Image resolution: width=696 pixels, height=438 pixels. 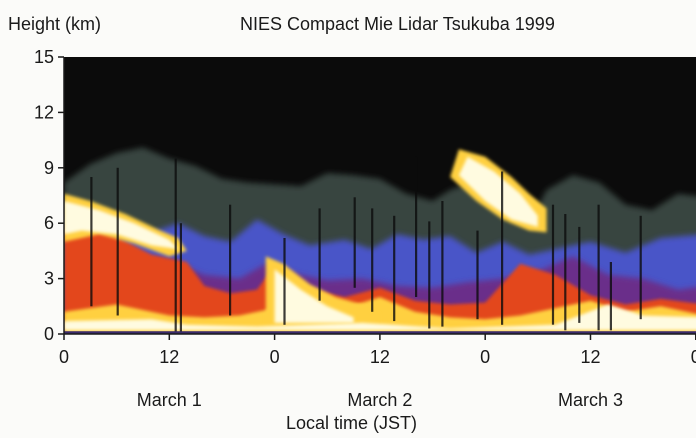 I want to click on y-axis-label: Height (km), so click(x=55, y=24).